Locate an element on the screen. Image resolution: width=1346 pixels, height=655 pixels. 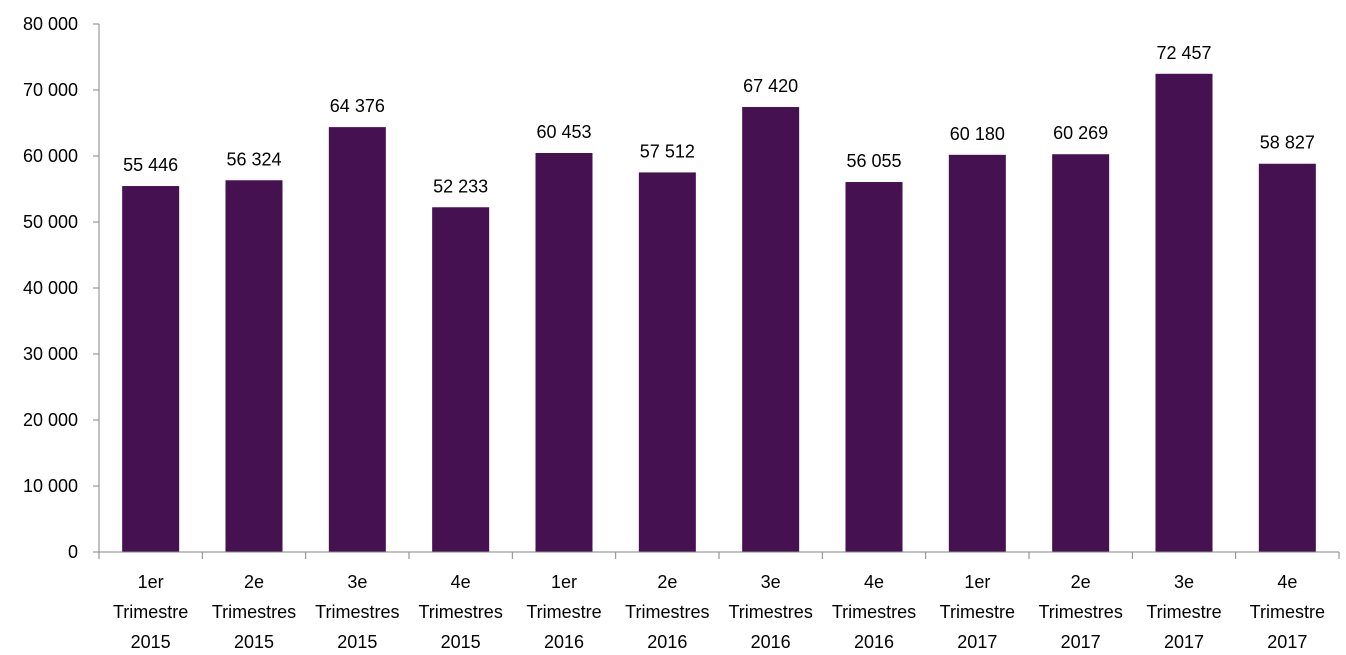
y-tick-label: 70 000 is located at coordinates (50, 90).